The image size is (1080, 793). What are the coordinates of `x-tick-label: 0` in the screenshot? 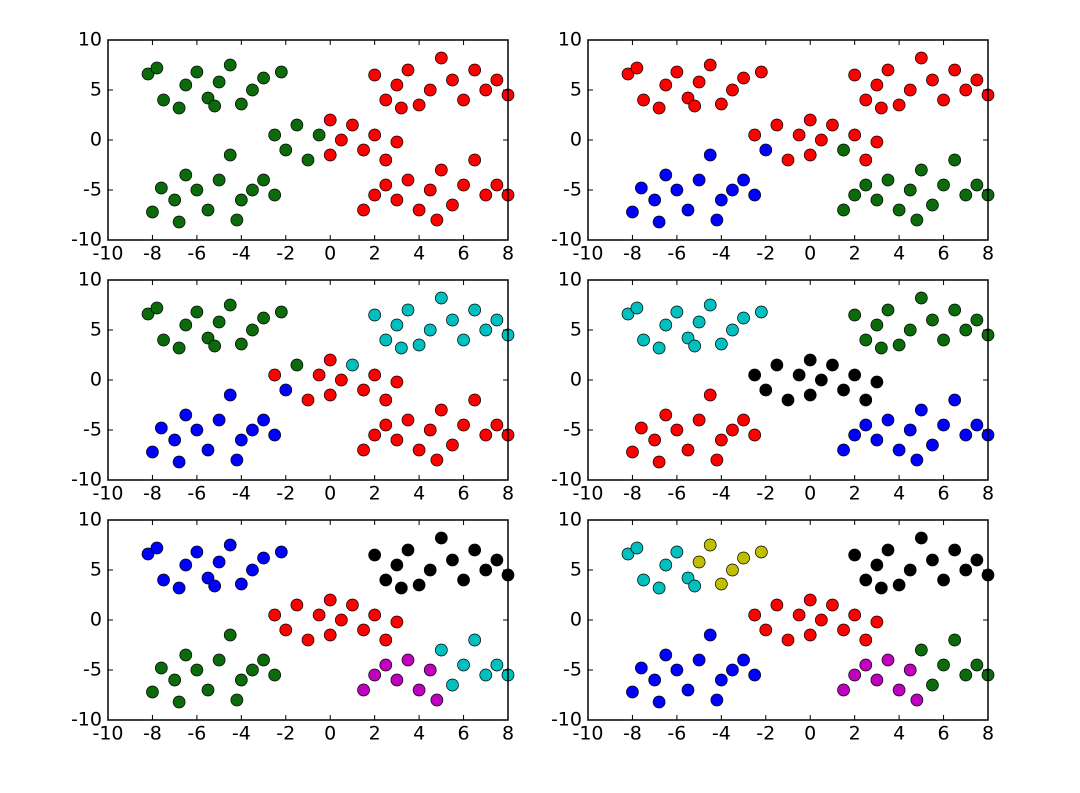 It's located at (810, 254).